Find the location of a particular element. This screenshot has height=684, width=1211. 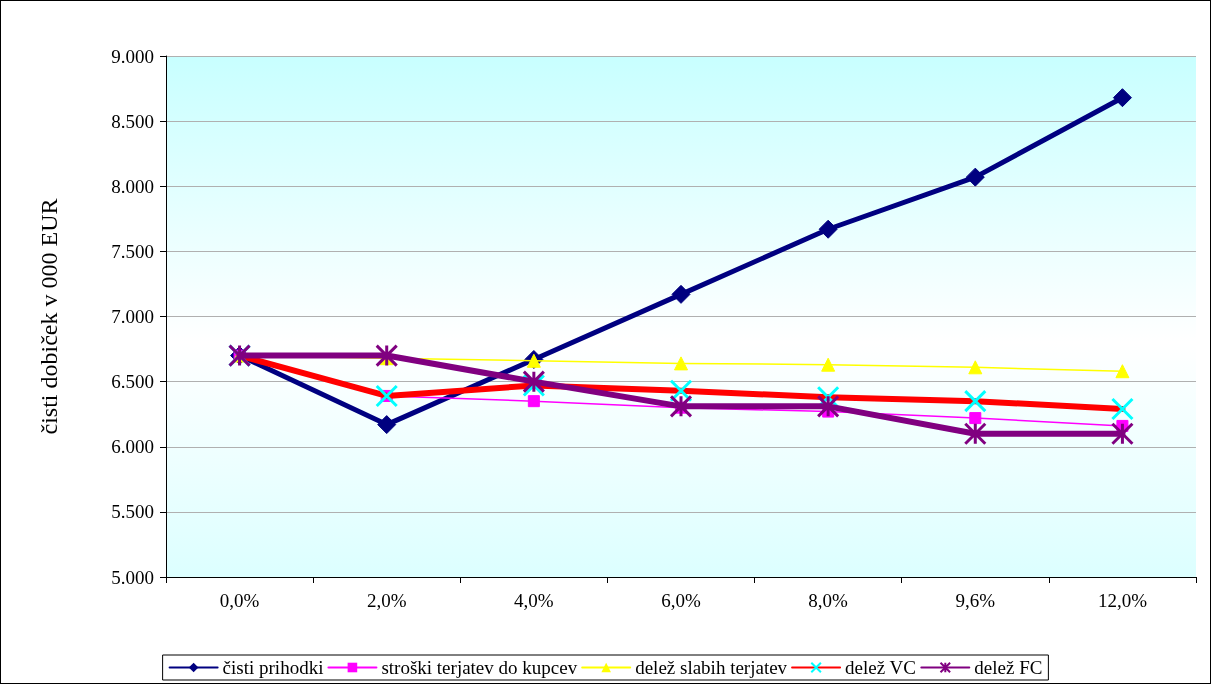

x-tick-label: 12,0% is located at coordinates (1122, 600).